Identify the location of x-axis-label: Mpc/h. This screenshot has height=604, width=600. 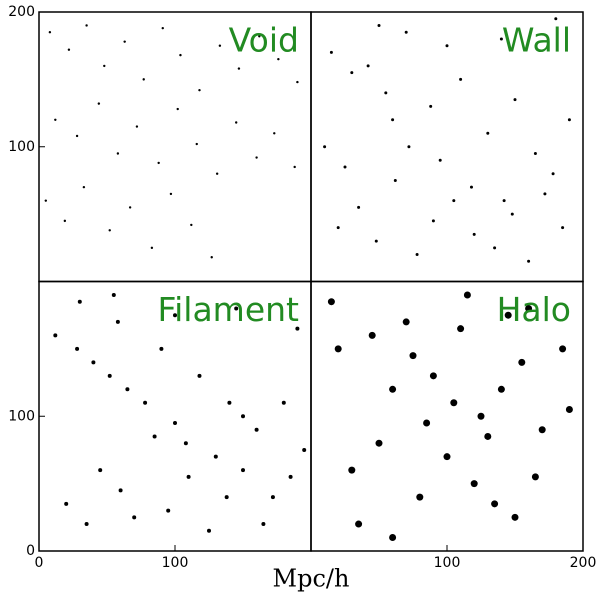
(311, 579).